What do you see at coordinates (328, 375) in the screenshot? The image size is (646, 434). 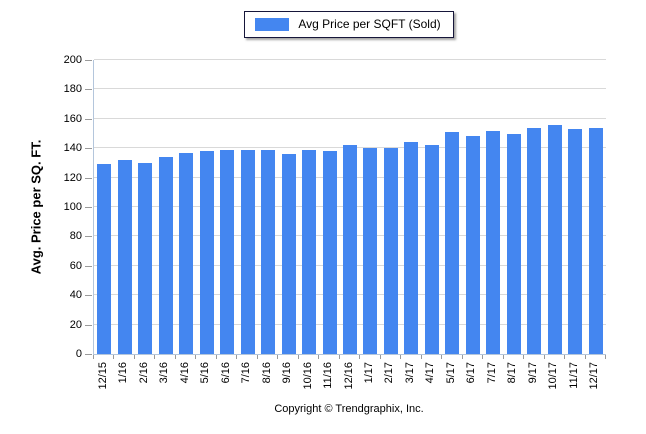 I see `x-tick-label-11/16: 11/16` at bounding box center [328, 375].